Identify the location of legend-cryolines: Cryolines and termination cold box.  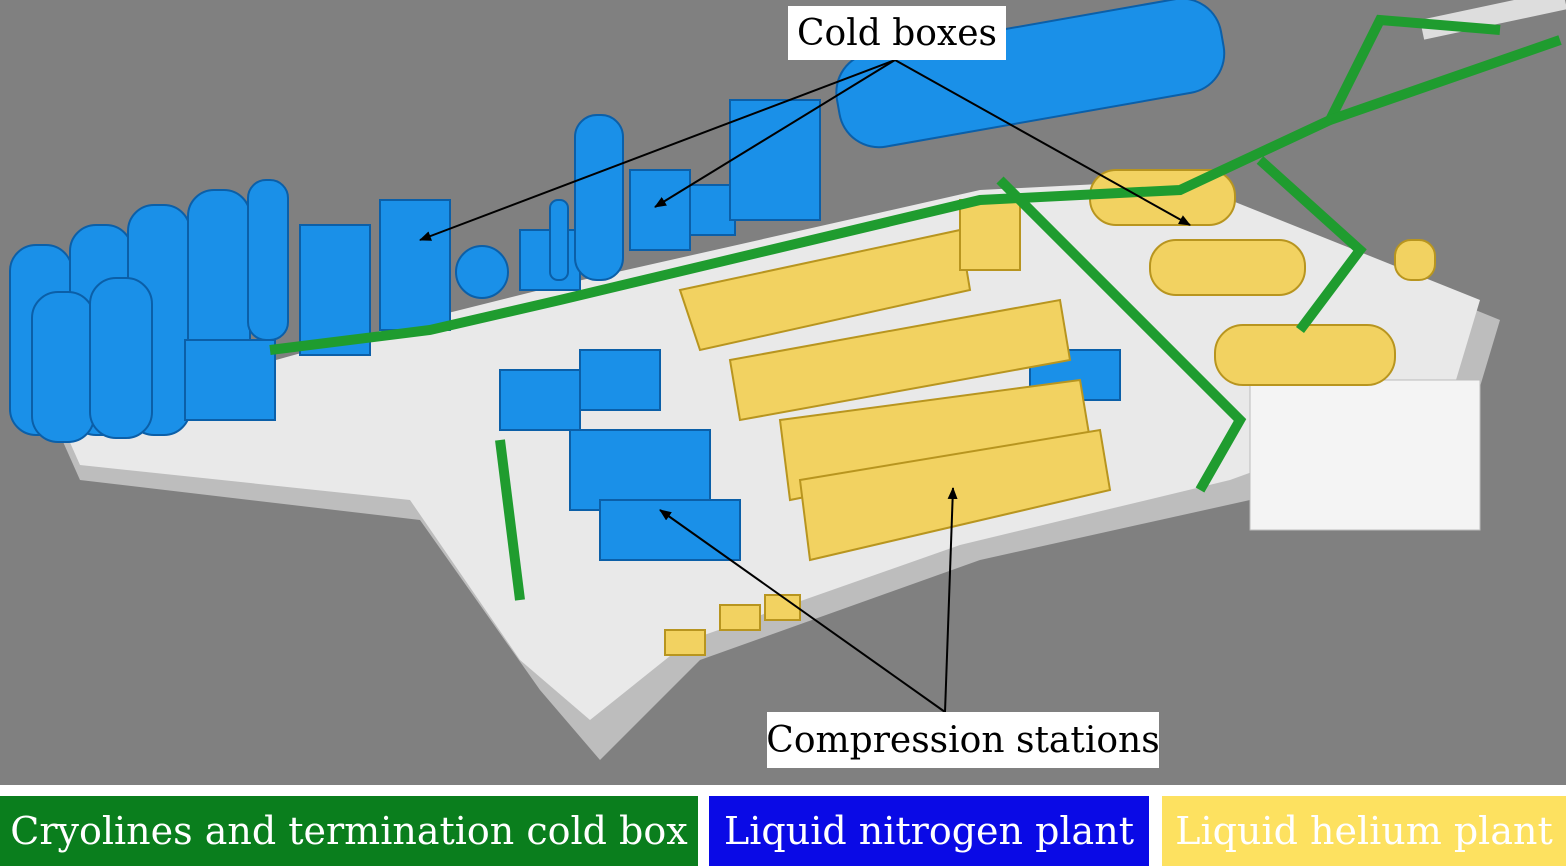
(349, 831).